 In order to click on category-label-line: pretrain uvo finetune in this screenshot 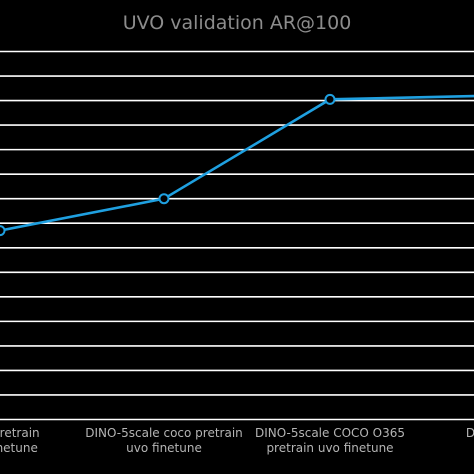, I will do `click(329, 448)`.